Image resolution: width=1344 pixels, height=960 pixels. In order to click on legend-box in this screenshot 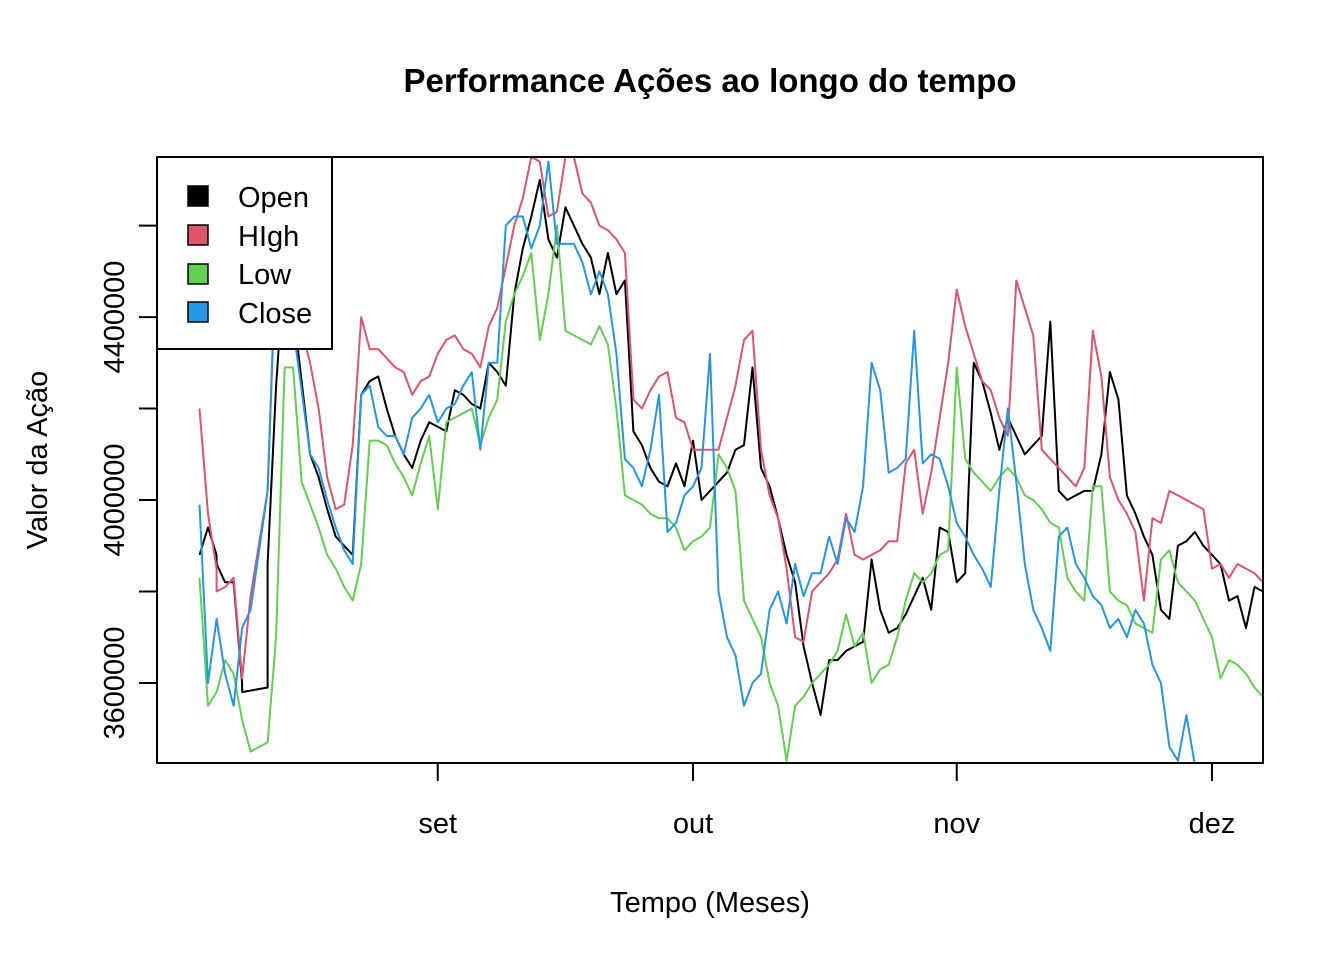, I will do `click(244, 253)`.